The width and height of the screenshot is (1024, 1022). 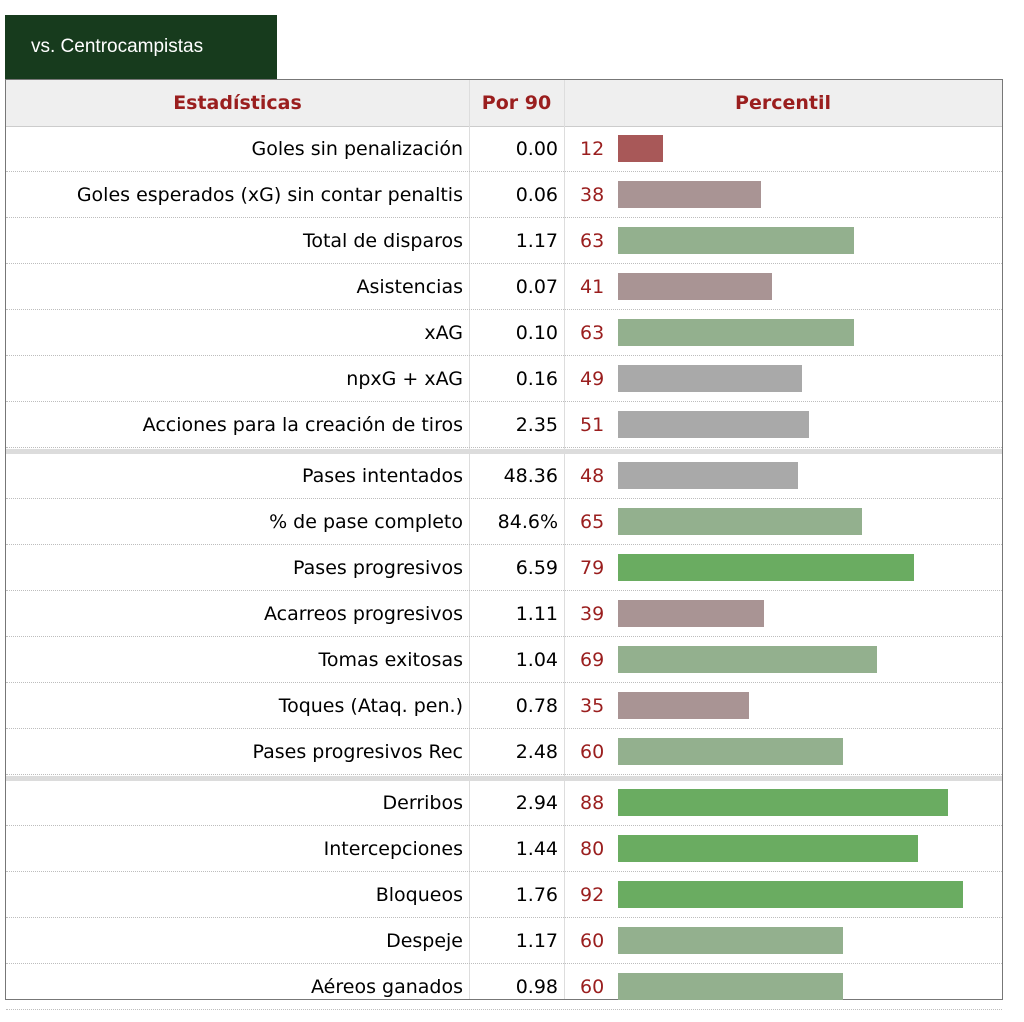 What do you see at coordinates (504, 752) in the screenshot?
I see `table-row-pases-progresivos-rec: Pases progresivos Rec 2.48 60` at bounding box center [504, 752].